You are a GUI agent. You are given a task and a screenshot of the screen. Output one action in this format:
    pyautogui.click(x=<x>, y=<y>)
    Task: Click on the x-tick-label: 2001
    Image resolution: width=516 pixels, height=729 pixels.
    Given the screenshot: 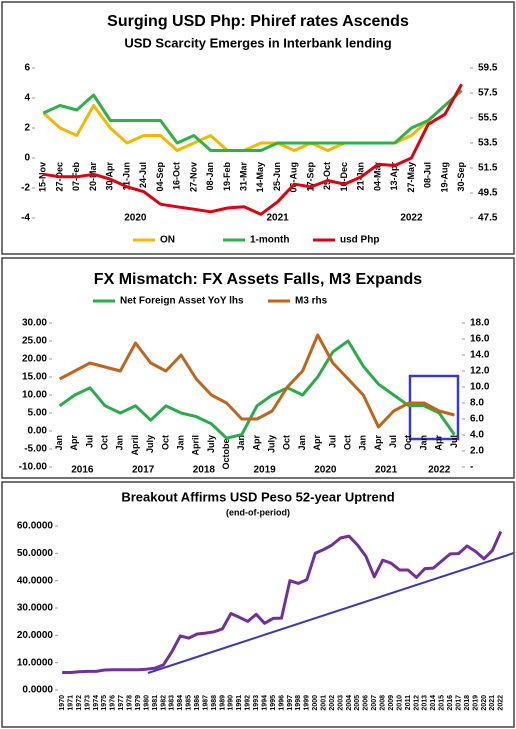 What is the action you would take?
    pyautogui.click(x=324, y=703)
    